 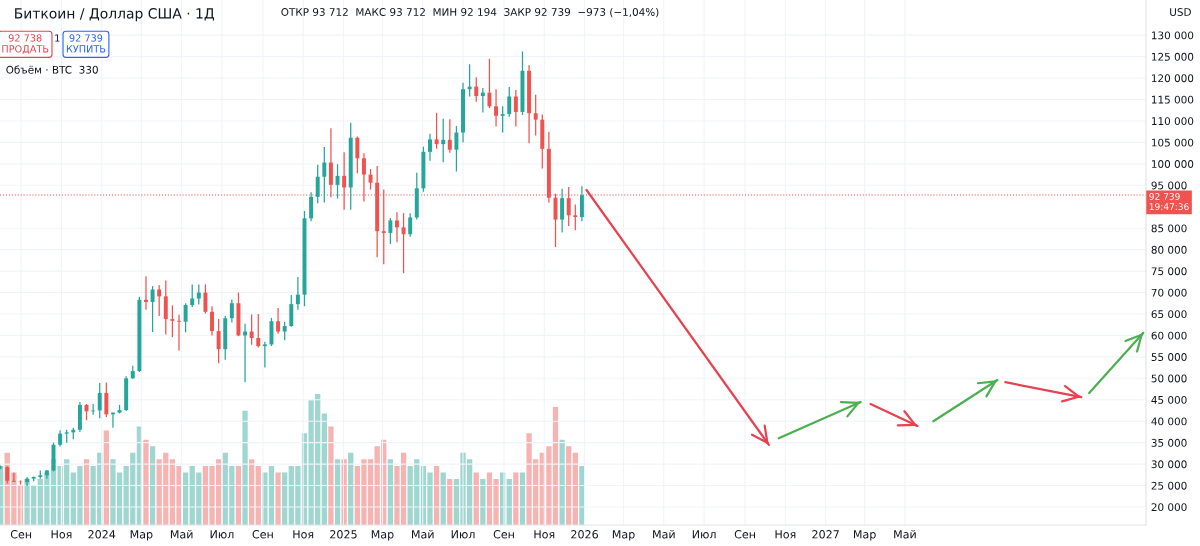 I want to click on annotation: 92 738 ПРОДАТЬ, so click(x=25, y=44).